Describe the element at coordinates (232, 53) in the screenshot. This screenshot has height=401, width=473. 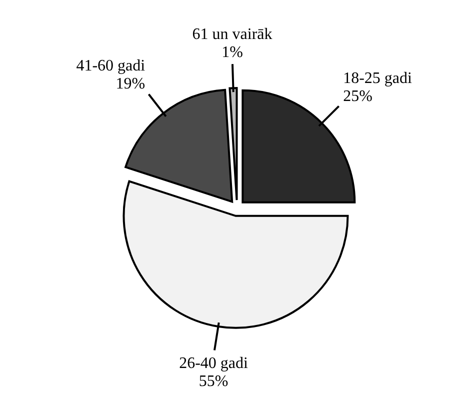
I see `data-label: 1%` at that location.